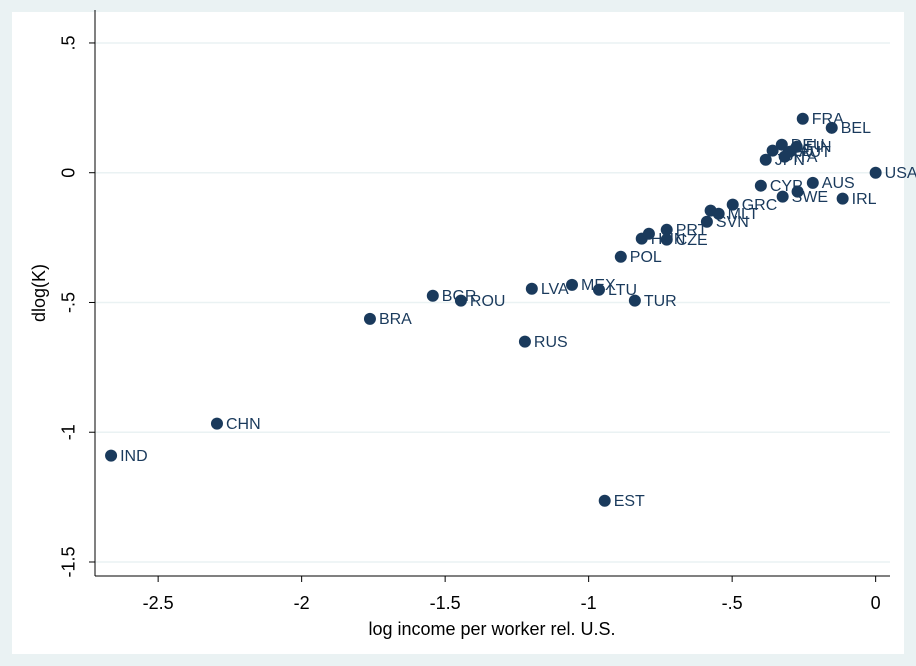 This screenshot has height=666, width=916. Describe the element at coordinates (158, 603) in the screenshot. I see `x-tick-label: -2.5` at that location.